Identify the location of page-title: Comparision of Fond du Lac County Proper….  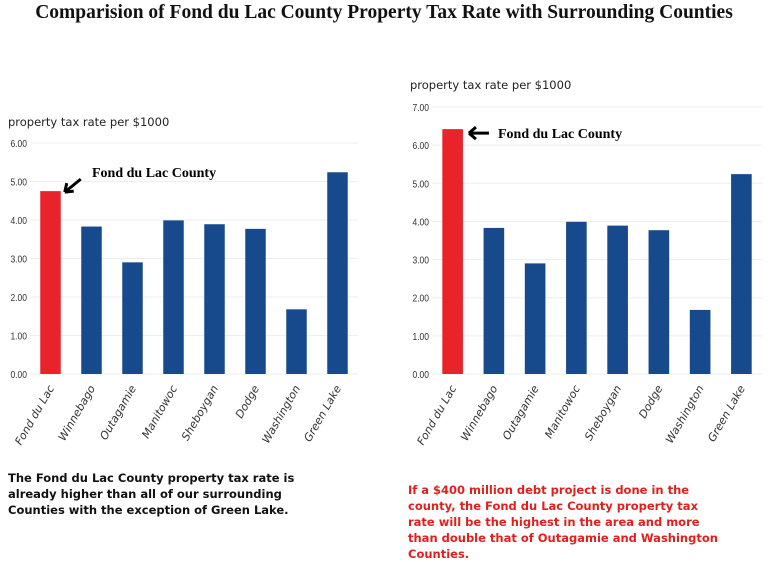
(384, 12).